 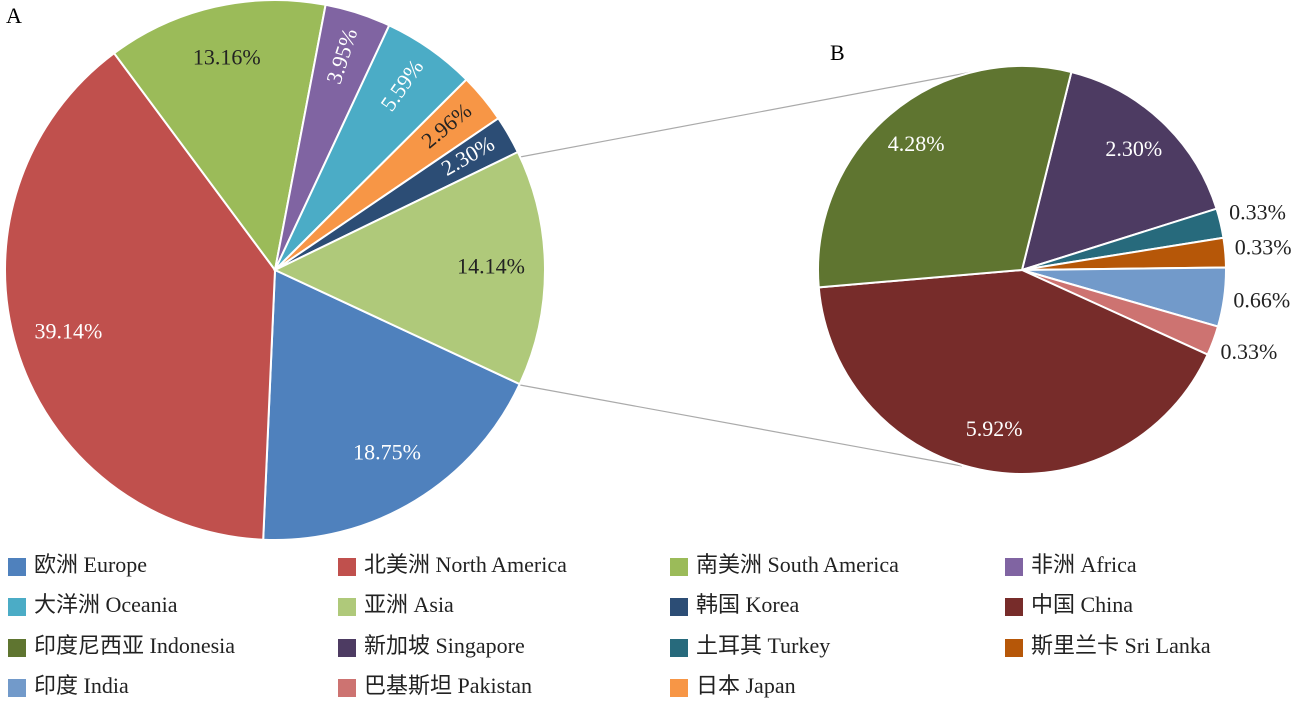 I want to click on data-label: 4.28%, so click(x=916, y=143).